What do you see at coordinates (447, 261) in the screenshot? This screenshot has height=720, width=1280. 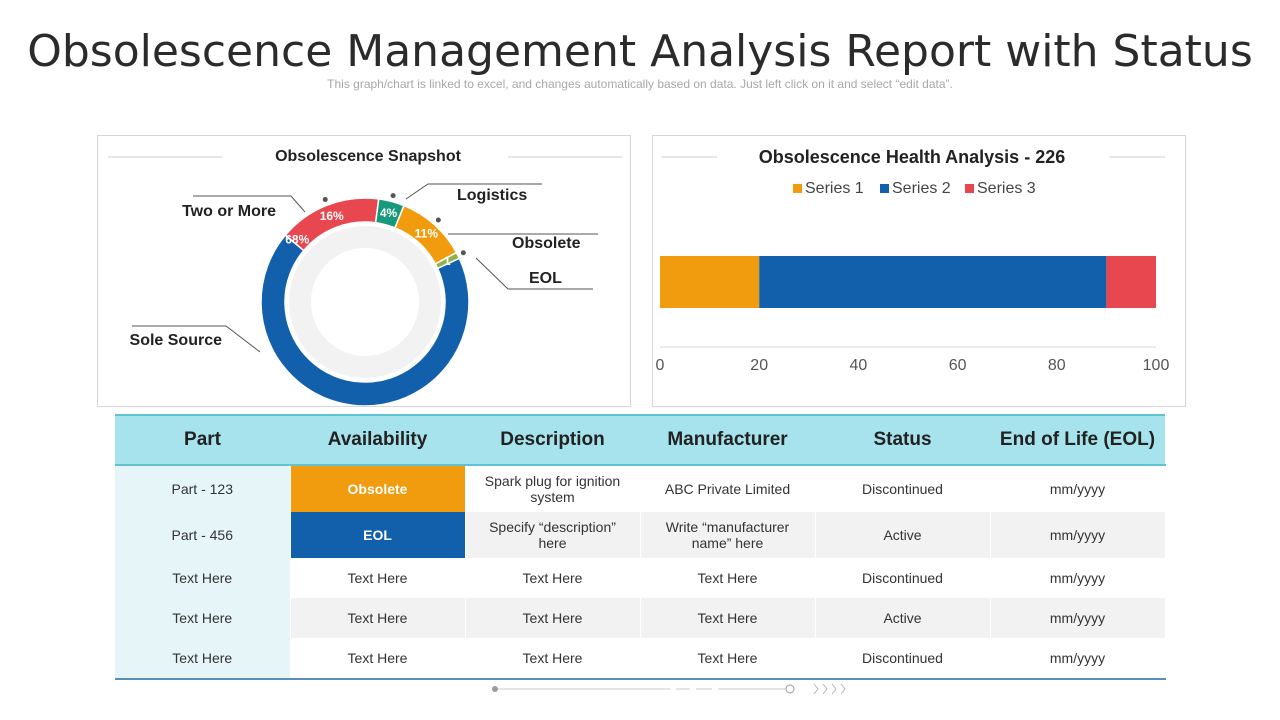 I see `slice-value-eol: 1` at bounding box center [447, 261].